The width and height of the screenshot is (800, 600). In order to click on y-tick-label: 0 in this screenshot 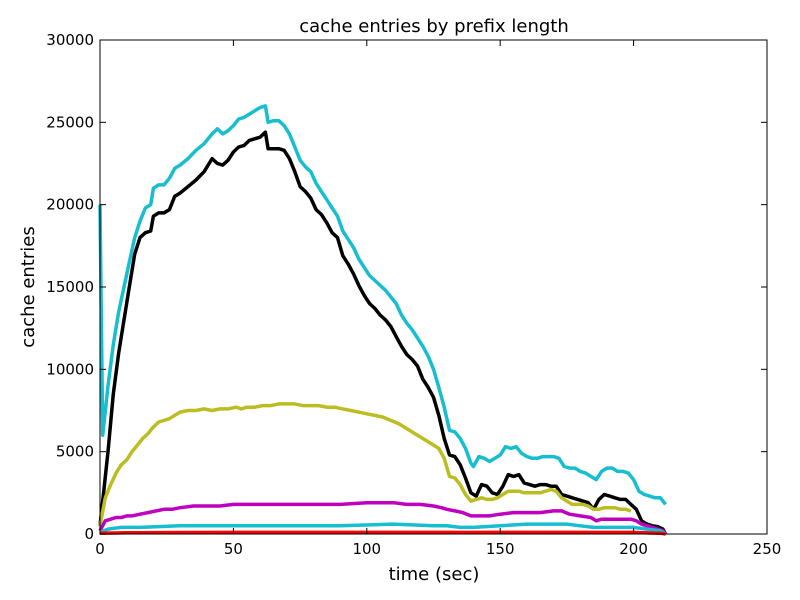, I will do `click(89, 534)`.